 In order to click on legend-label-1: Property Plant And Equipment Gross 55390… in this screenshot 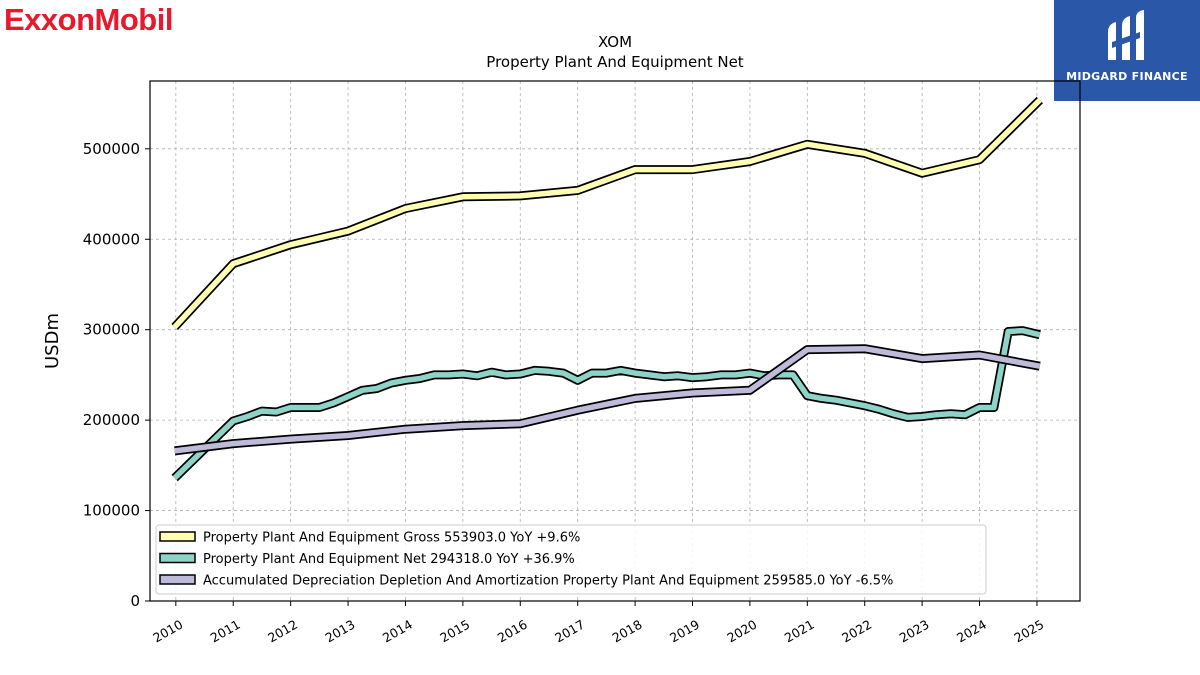, I will do `click(391, 538)`.